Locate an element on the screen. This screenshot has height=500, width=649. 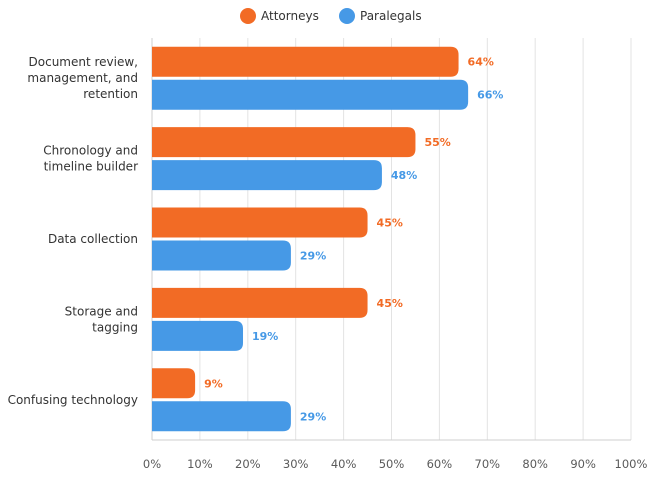
category-label: Document review, management, and retention is located at coordinates (82, 78).